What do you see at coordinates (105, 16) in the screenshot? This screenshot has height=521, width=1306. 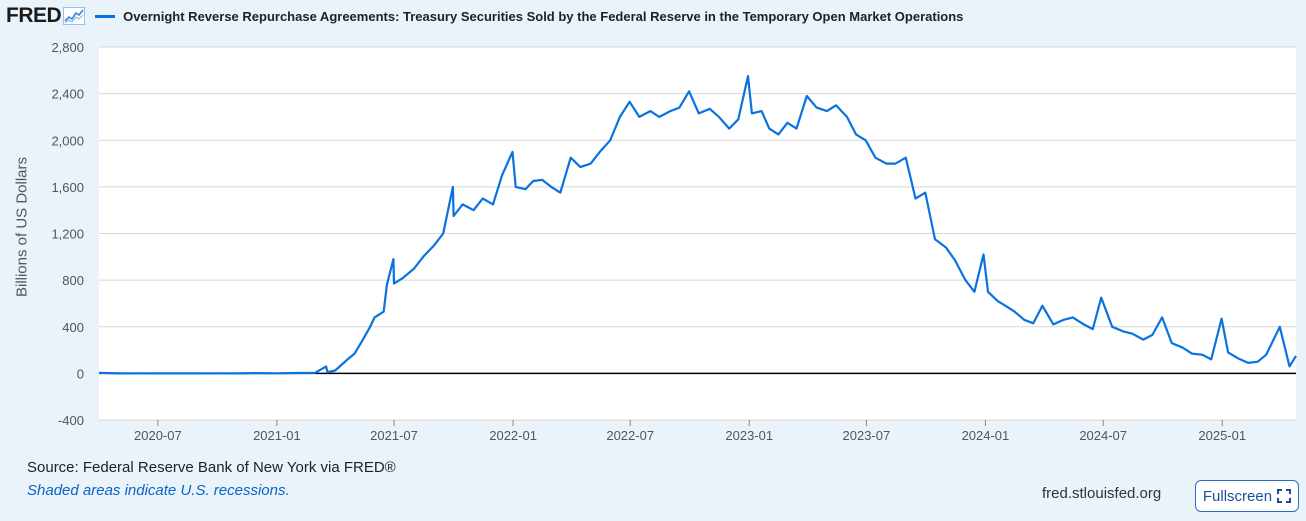 I see `legend-swatch` at bounding box center [105, 16].